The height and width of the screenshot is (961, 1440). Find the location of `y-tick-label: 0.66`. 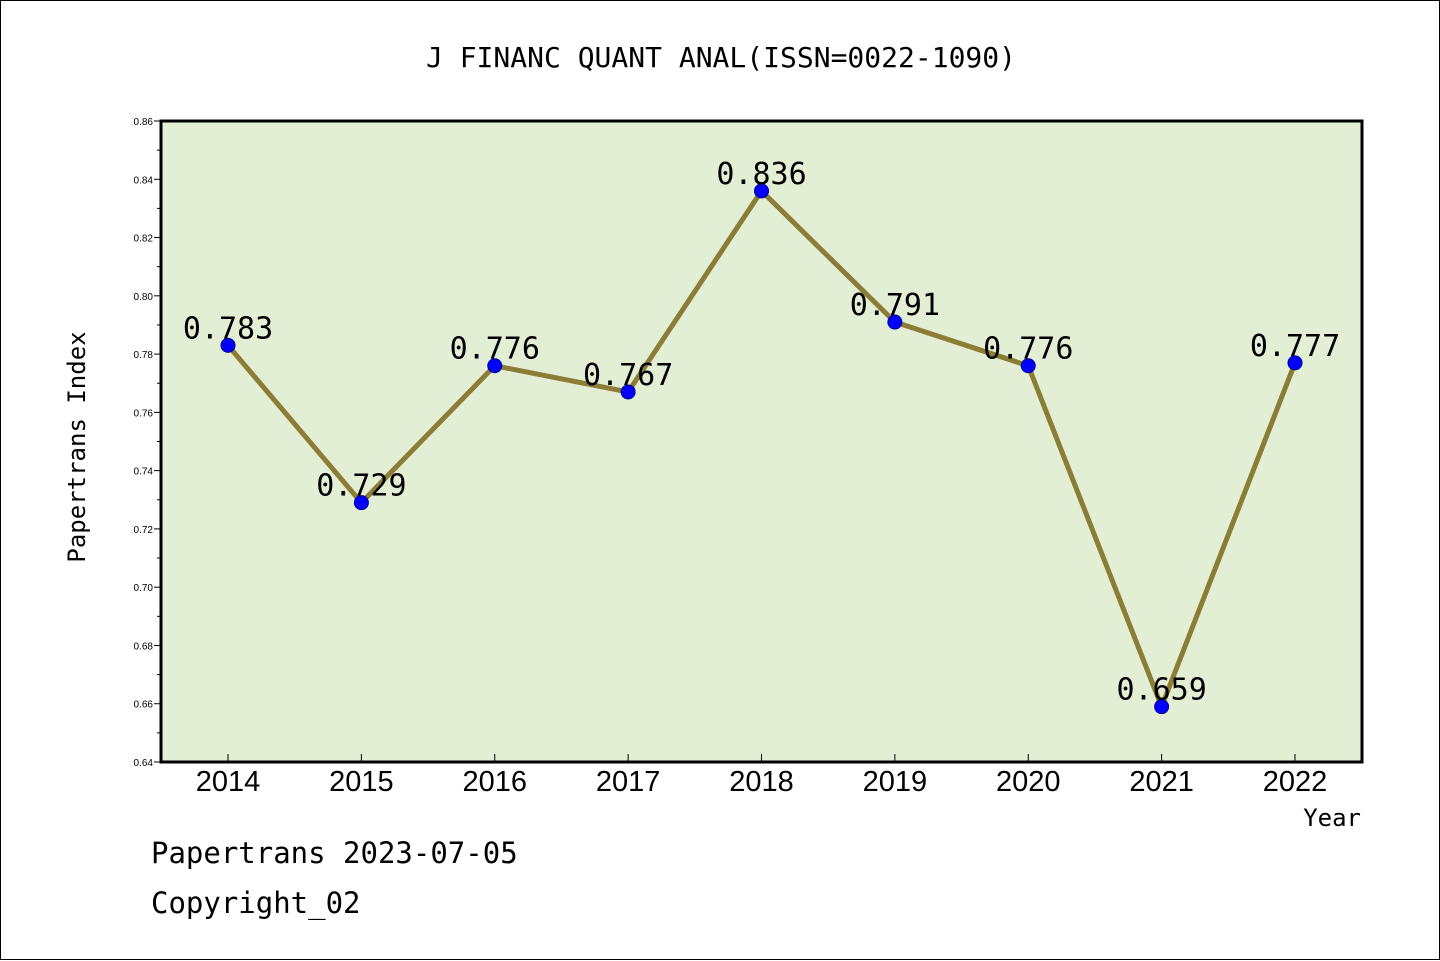

y-tick-label: 0.66 is located at coordinates (144, 705).